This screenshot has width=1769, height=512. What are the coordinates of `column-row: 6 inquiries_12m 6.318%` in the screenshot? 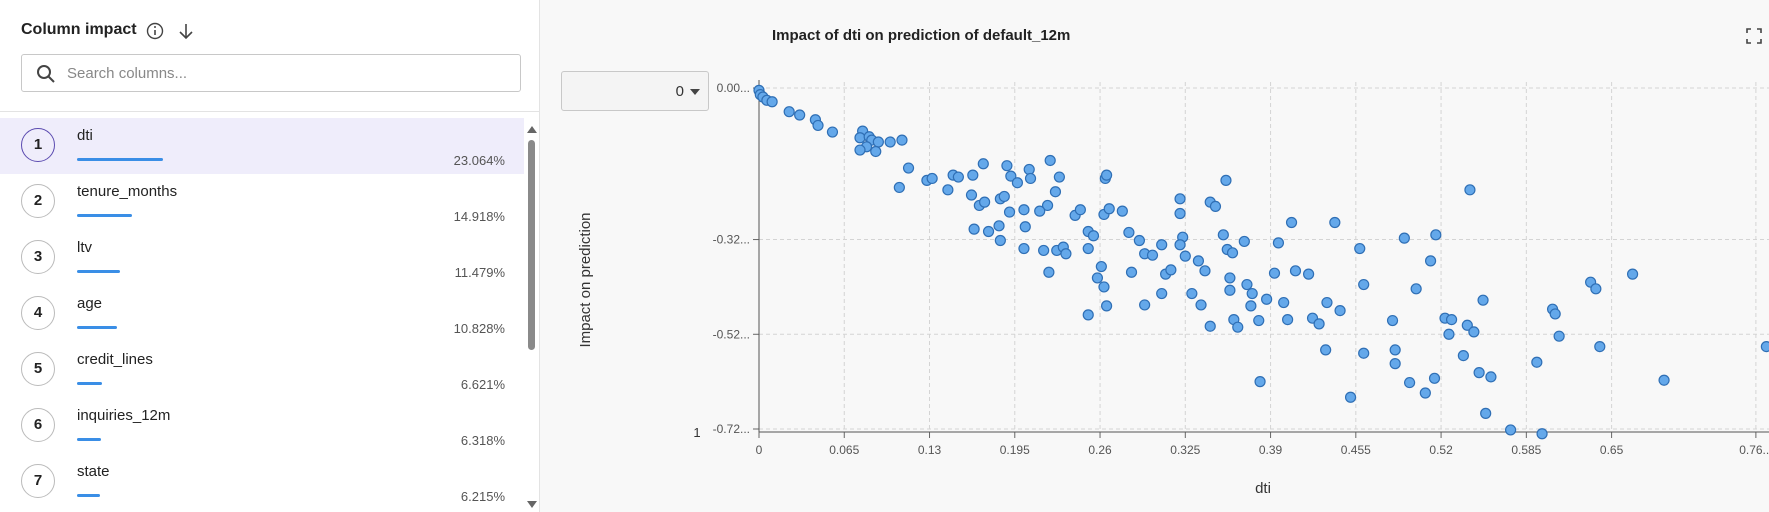 It's located at (262, 426).